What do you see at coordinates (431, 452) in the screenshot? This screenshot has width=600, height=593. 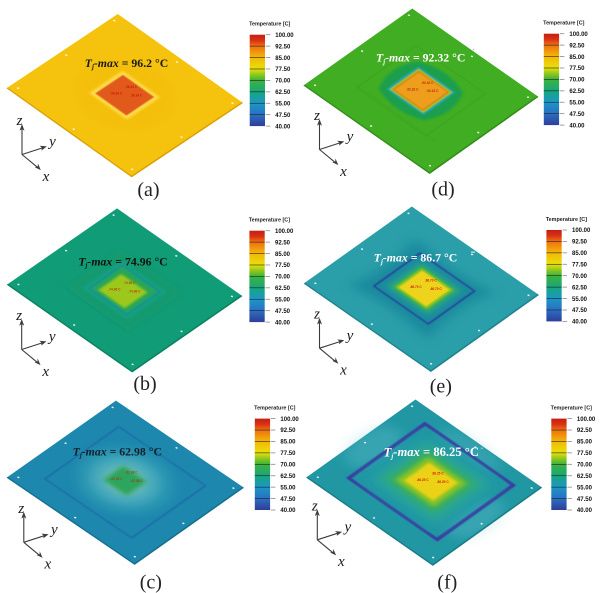 I see `svg-text: Tj-max = 86.25 °C` at bounding box center [431, 452].